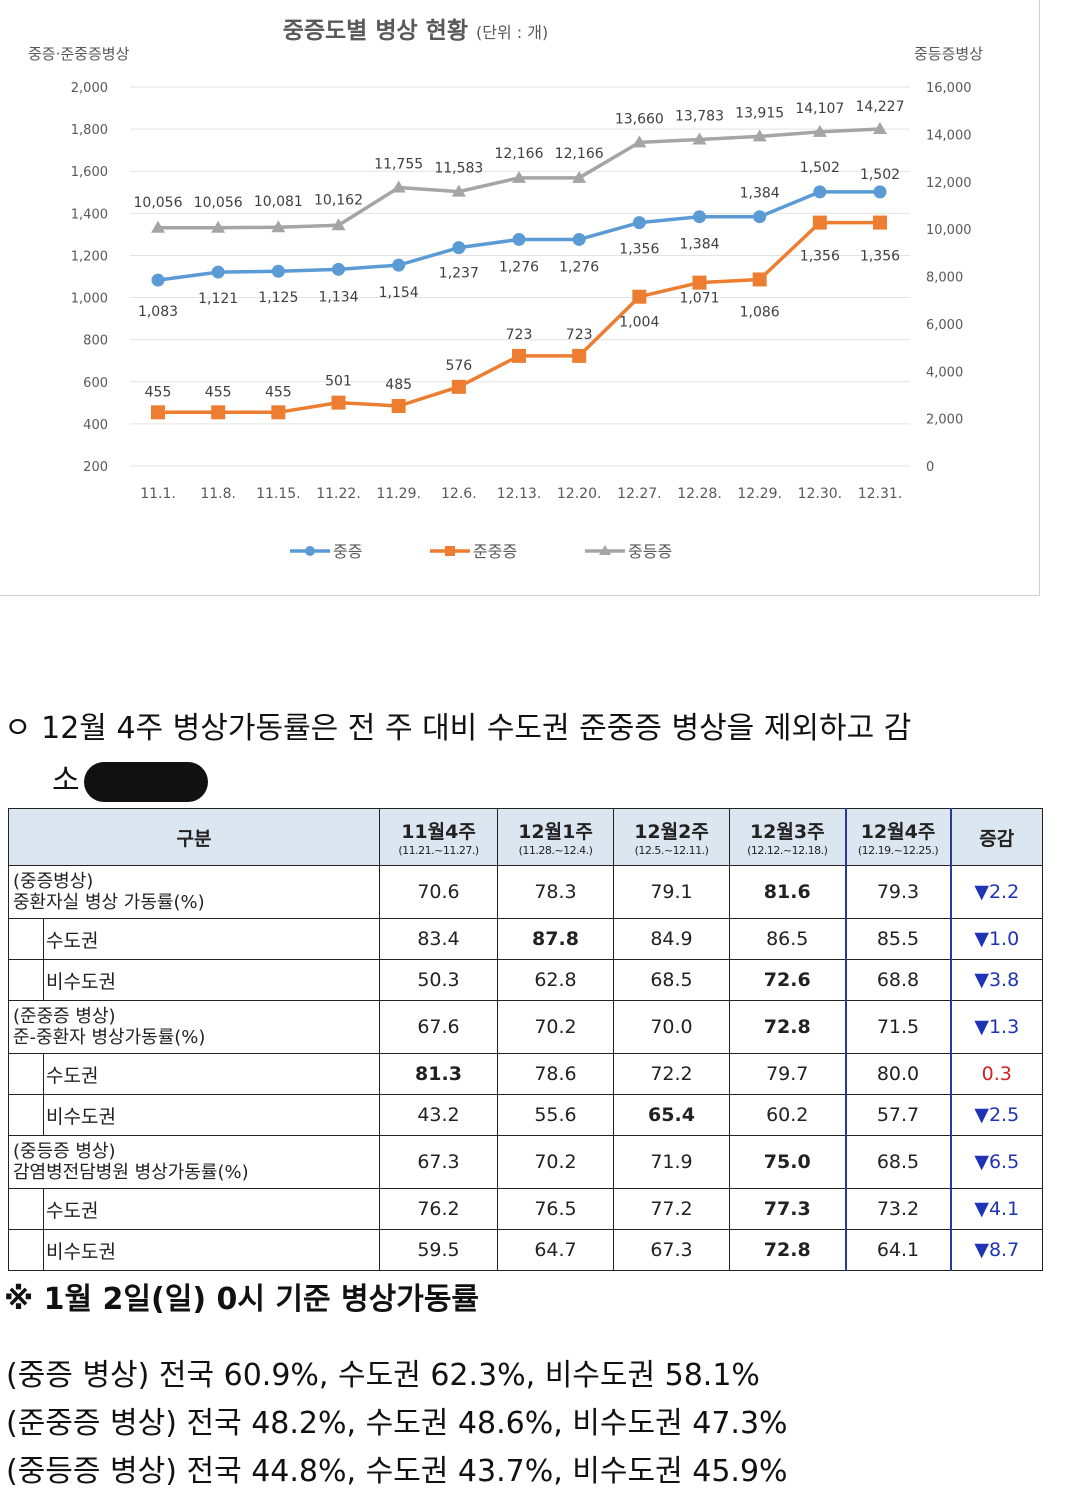 Image resolution: width=1080 pixels, height=1496 pixels. I want to click on x-tick-label: 12.28., so click(699, 494).